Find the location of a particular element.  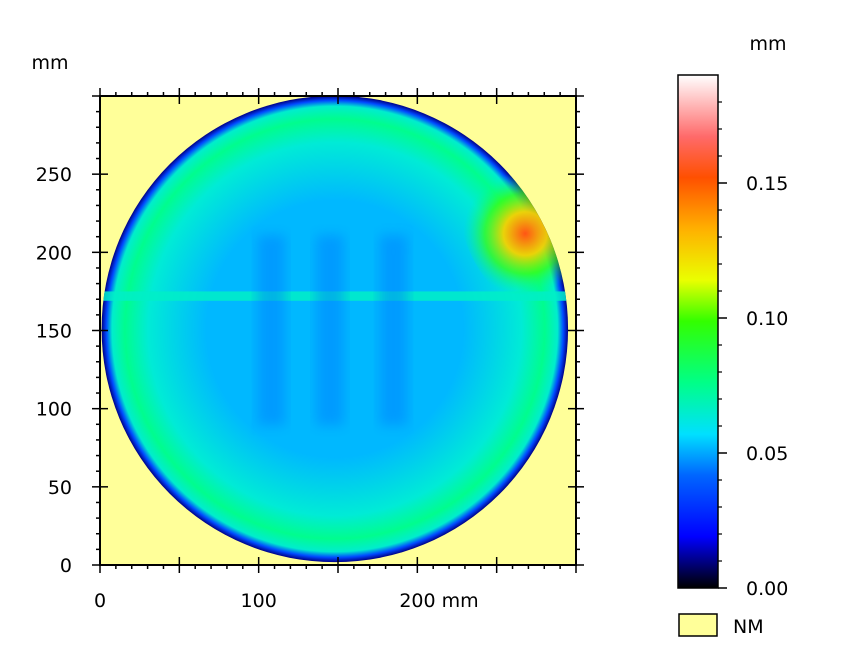

y-tick-label: 0 is located at coordinates (66, 566).